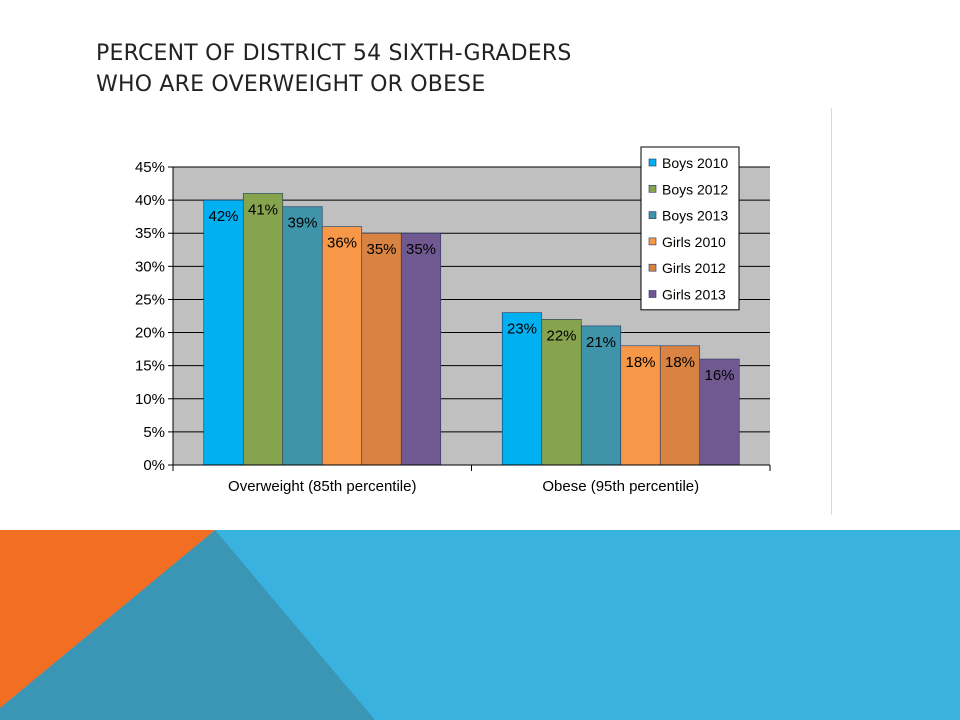 The width and height of the screenshot is (960, 720). I want to click on y-tick-label: 35%, so click(150, 233).